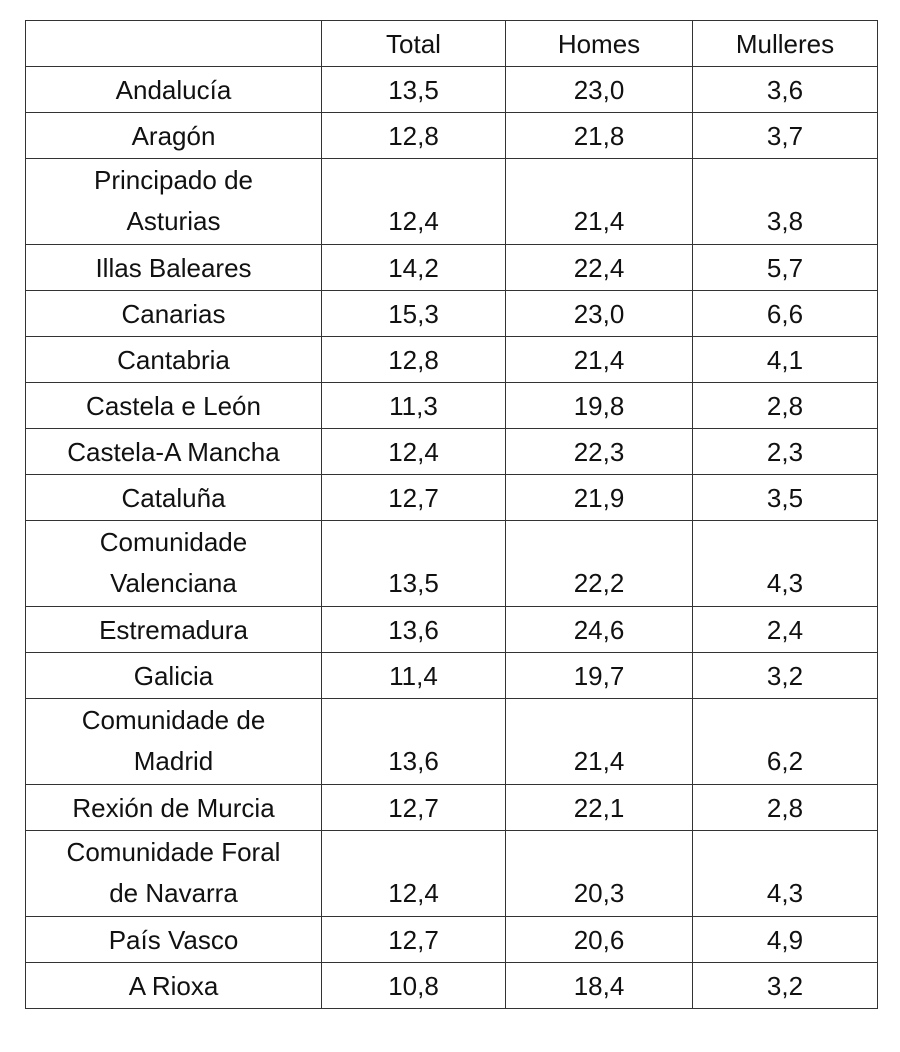  I want to click on region-cell: Principado de Asturias, so click(173, 201).